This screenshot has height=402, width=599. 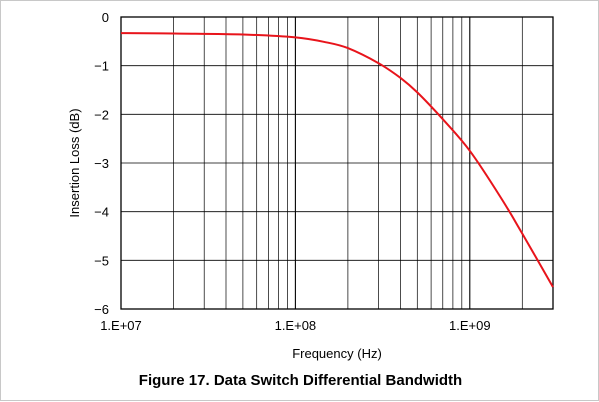 I want to click on x-axis-title: Frequency (Hz), so click(x=337, y=353).